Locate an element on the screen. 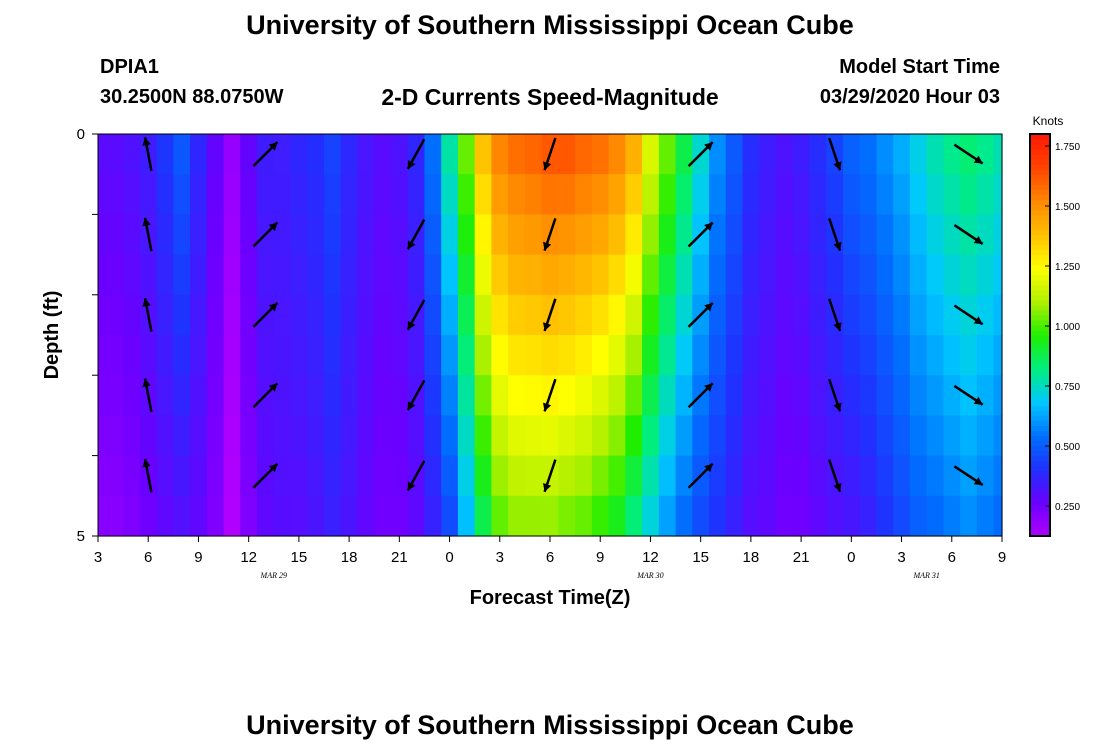 This screenshot has height=750, width=1100. x-tick-label: 3 is located at coordinates (98, 557).